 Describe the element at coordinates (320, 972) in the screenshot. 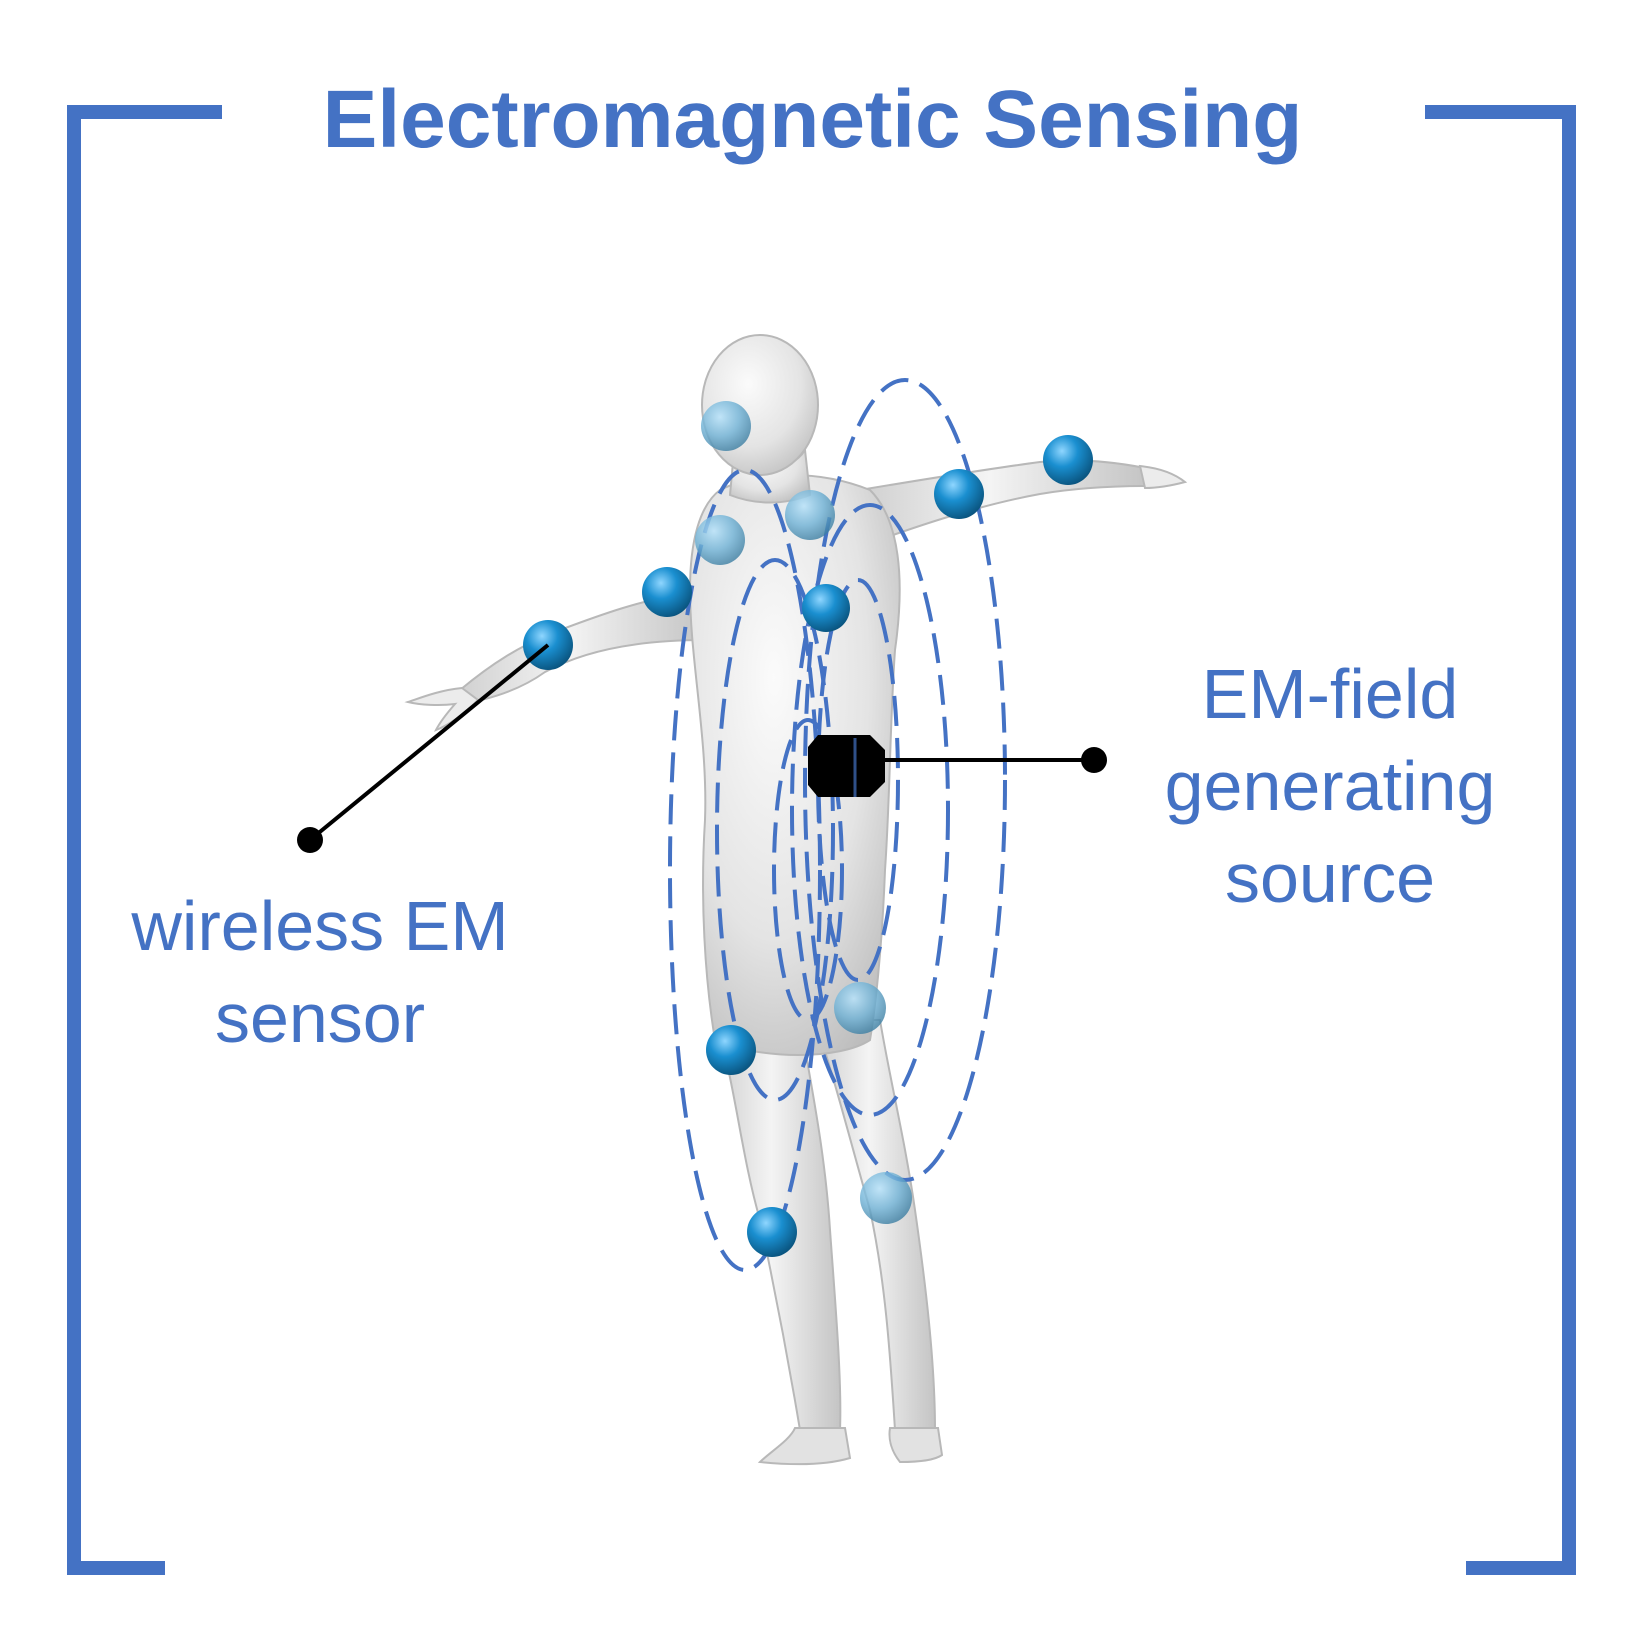

I see `sensor-label: wireless EM sensor` at that location.